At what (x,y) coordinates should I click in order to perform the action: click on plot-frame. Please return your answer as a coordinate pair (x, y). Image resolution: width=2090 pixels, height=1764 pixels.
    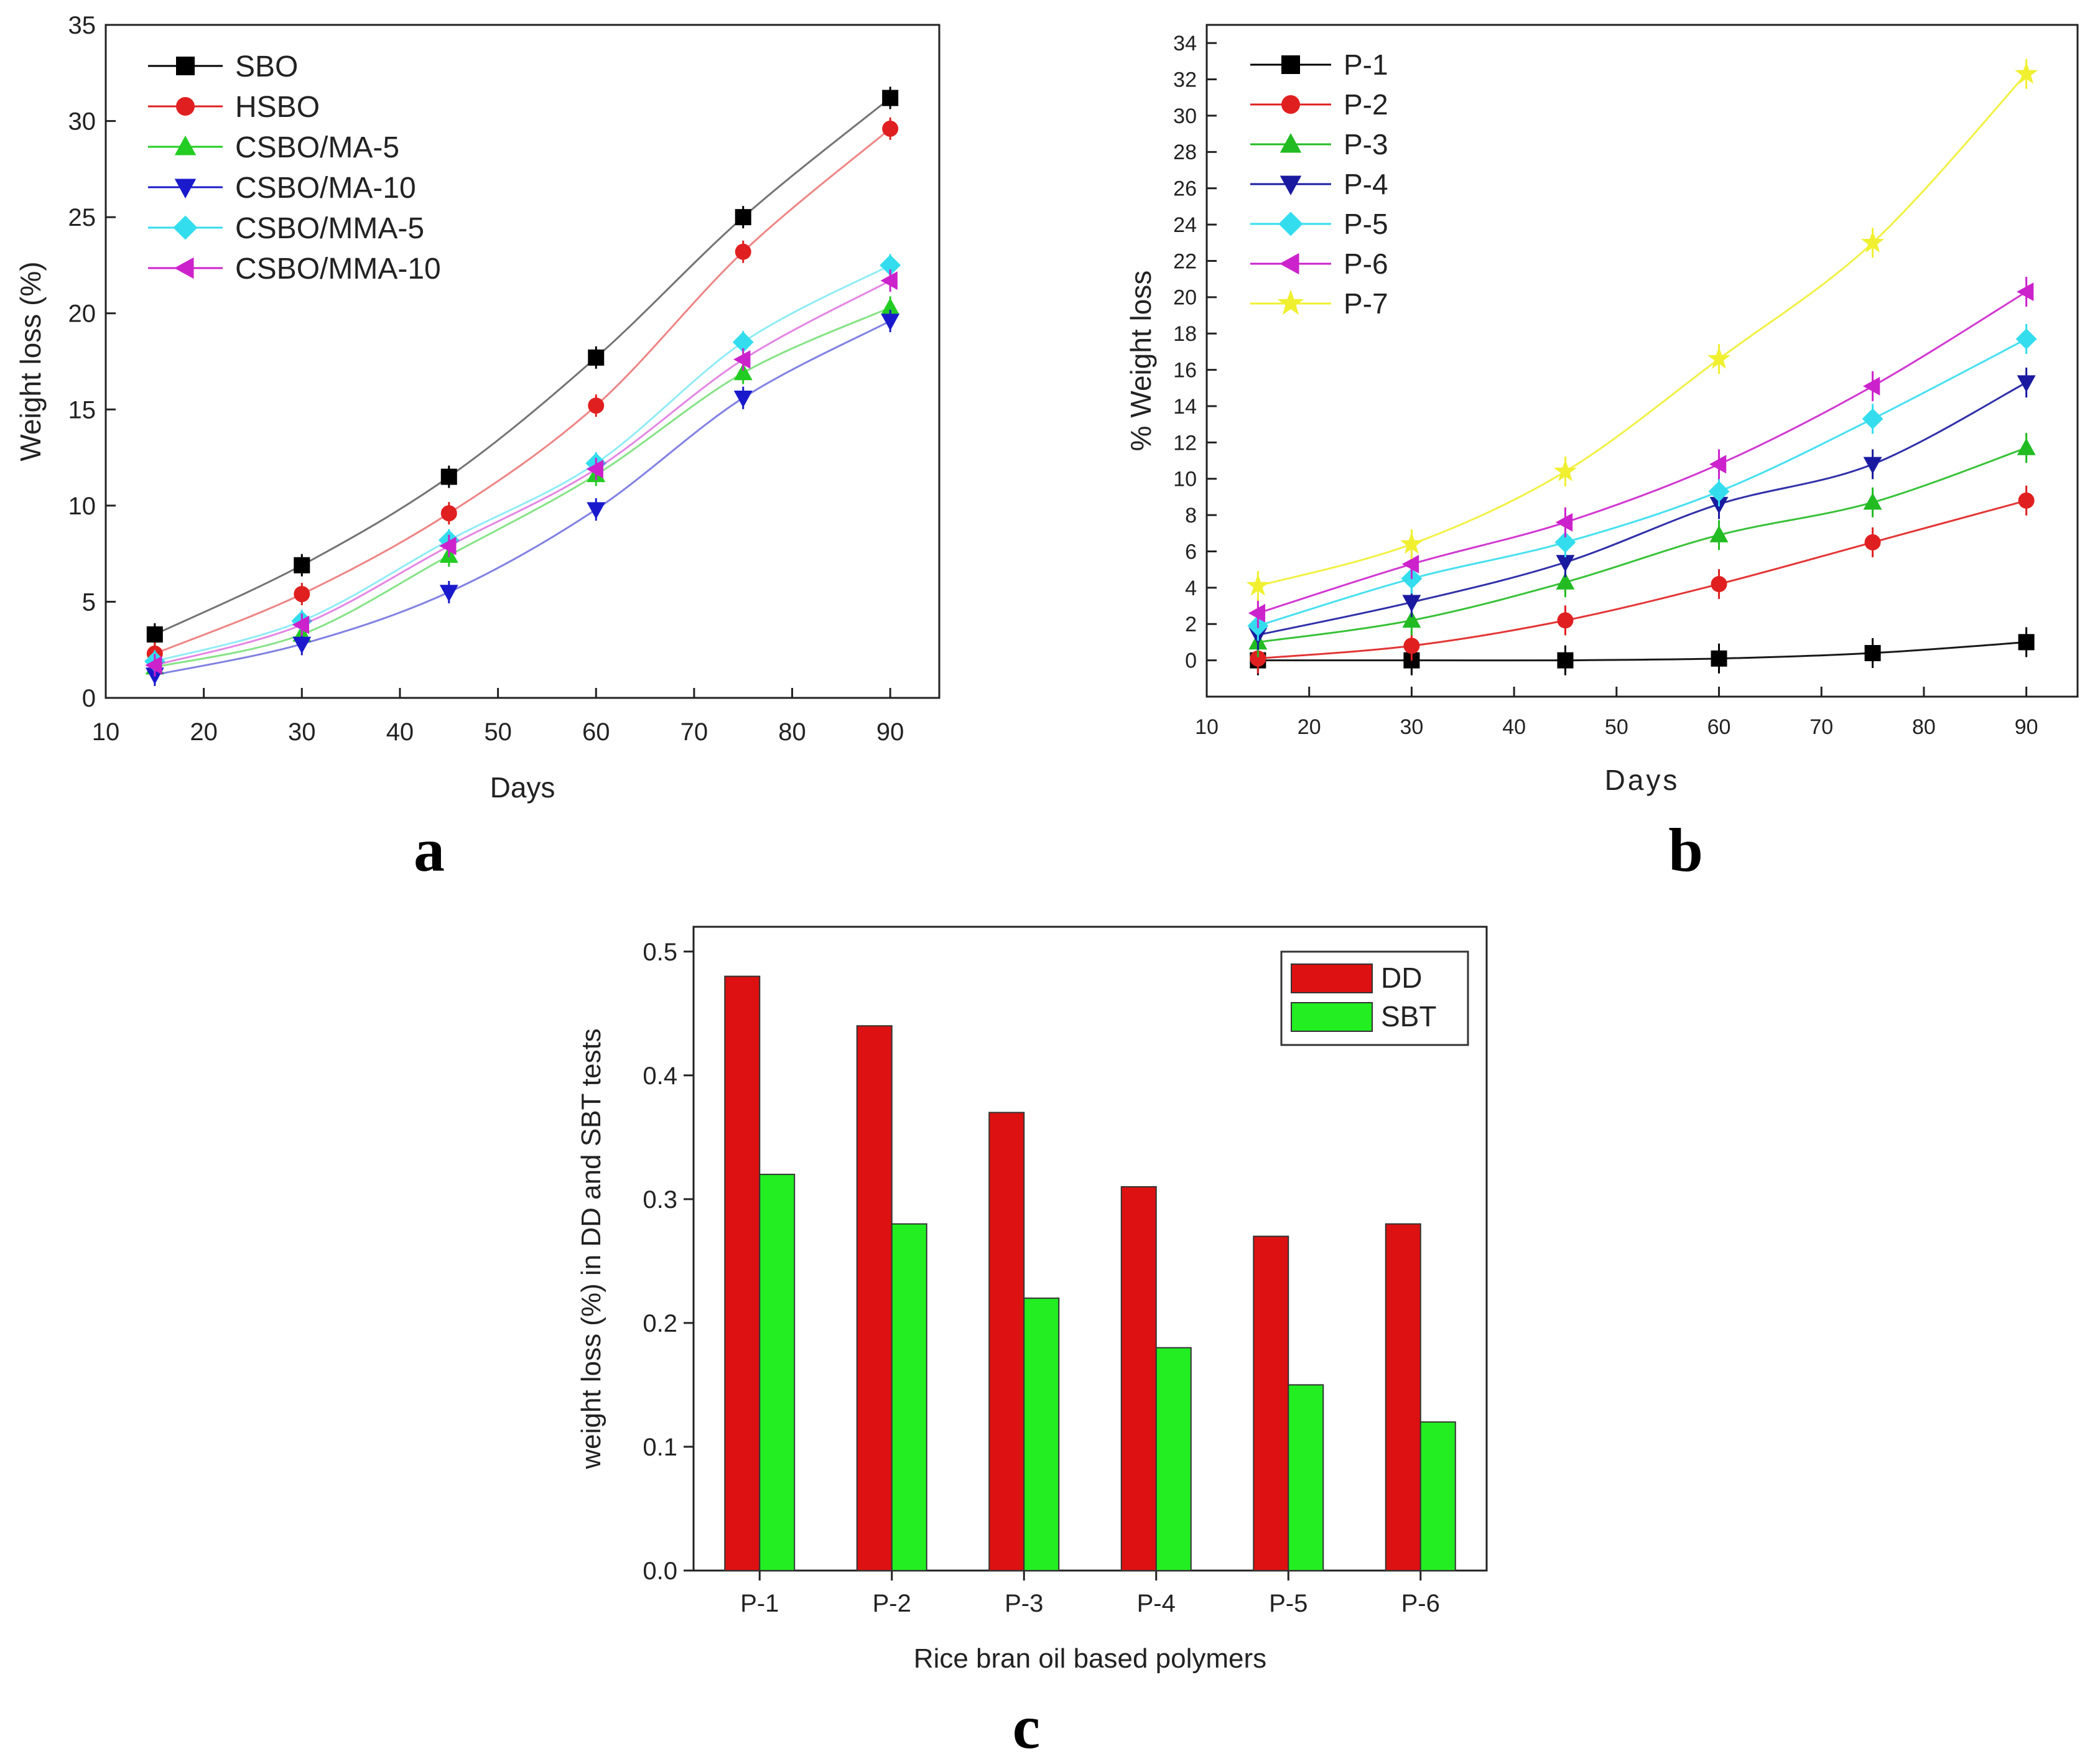
    Looking at the image, I should click on (1090, 1249).